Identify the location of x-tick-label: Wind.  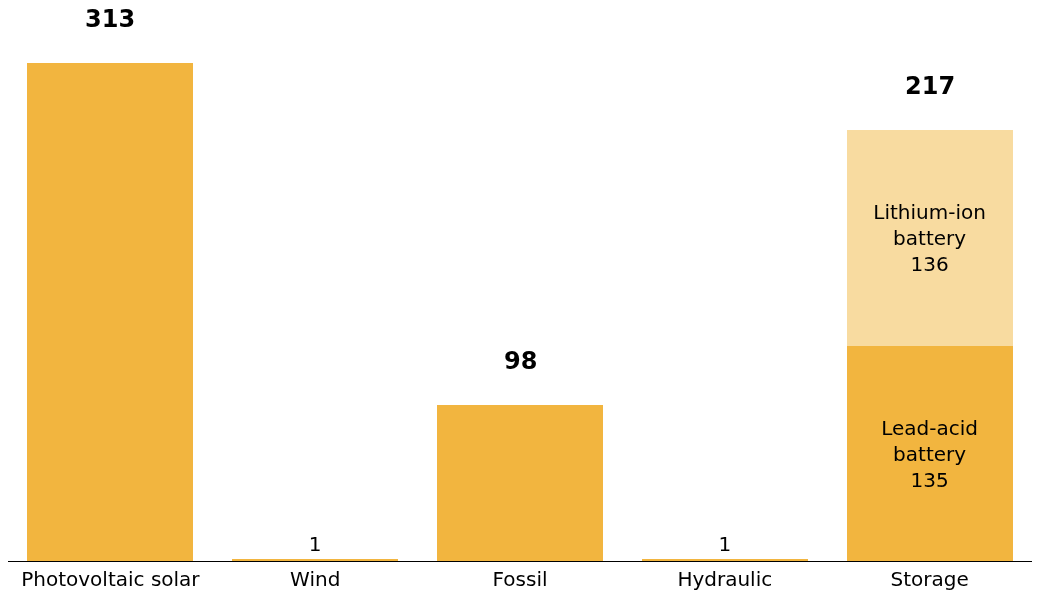
(315, 579).